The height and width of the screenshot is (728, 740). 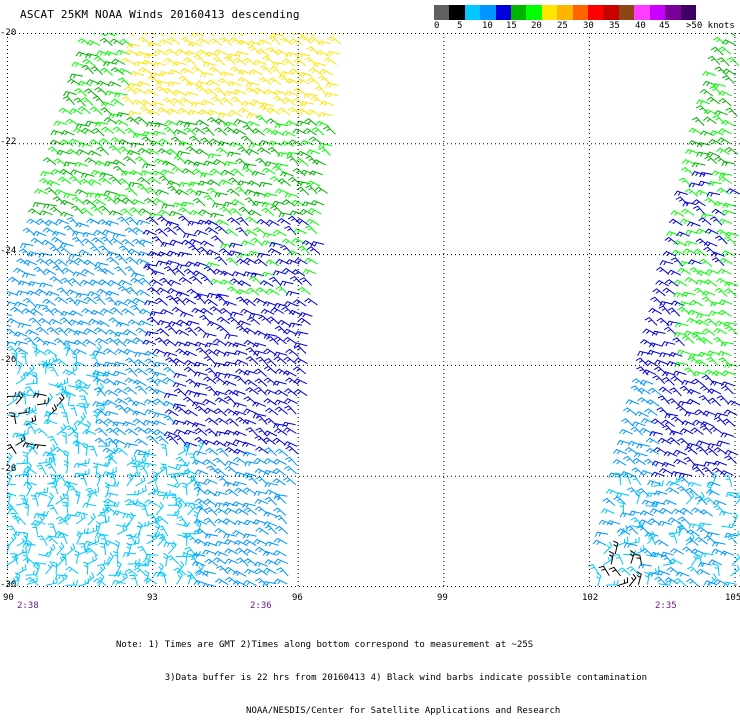 I want to click on colorbar-label: 35, so click(x=614, y=26).